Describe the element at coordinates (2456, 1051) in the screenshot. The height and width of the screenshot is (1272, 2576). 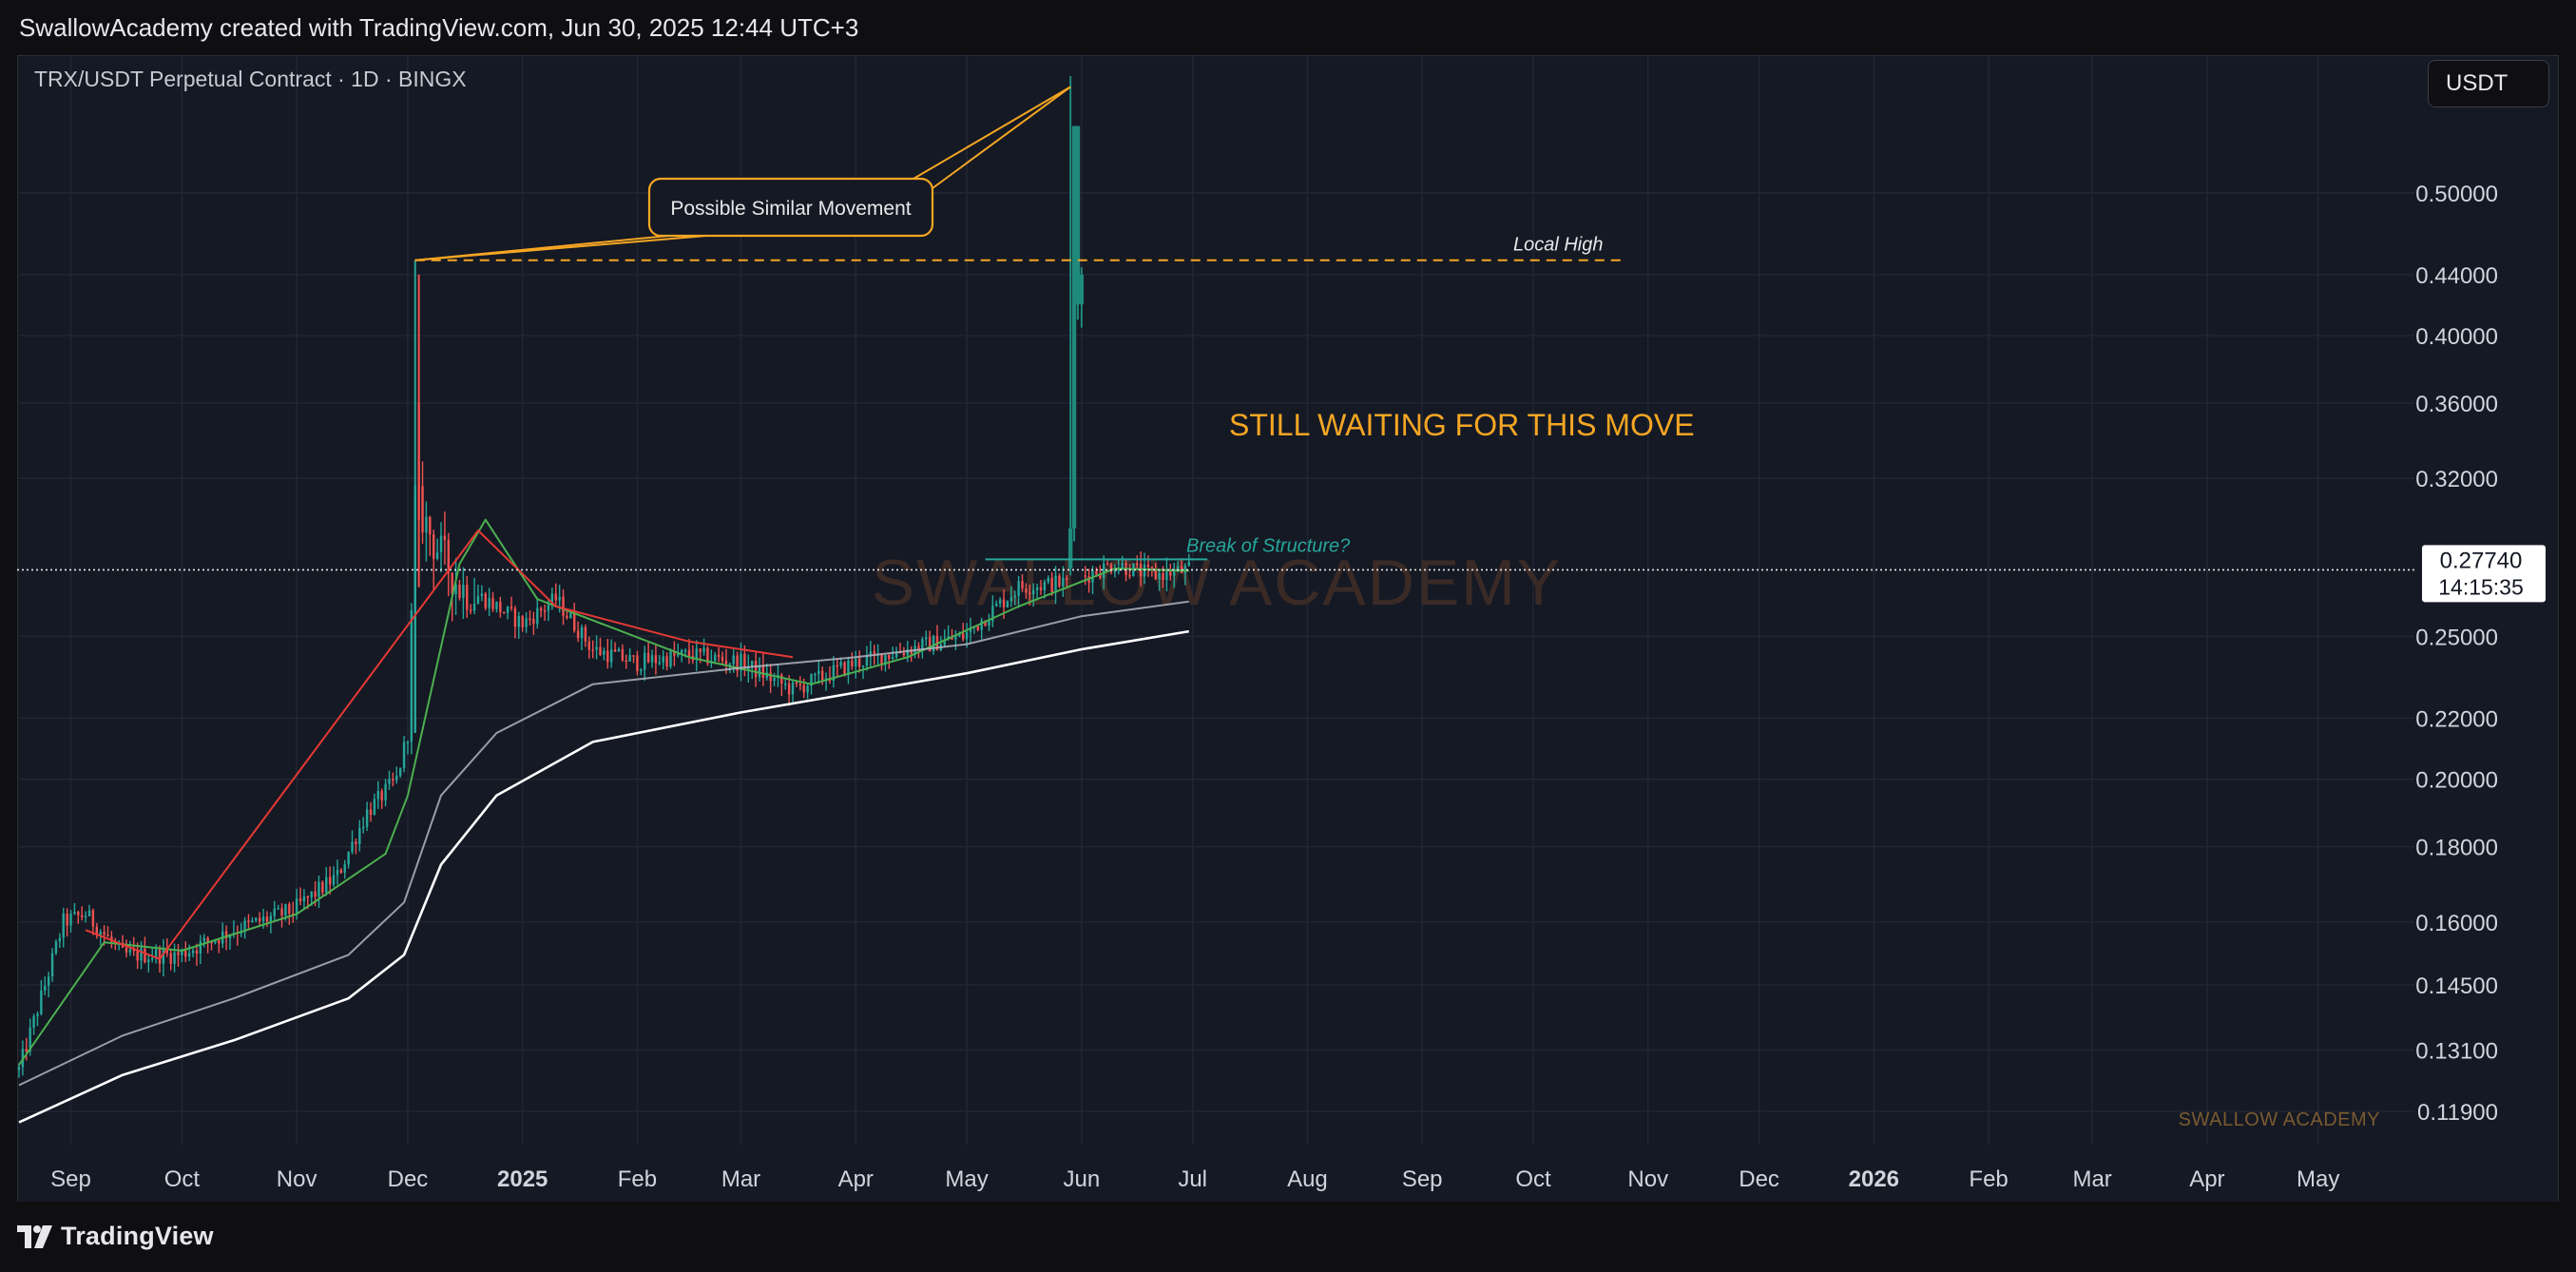
I see `y-tick-label: 0.13100` at that location.